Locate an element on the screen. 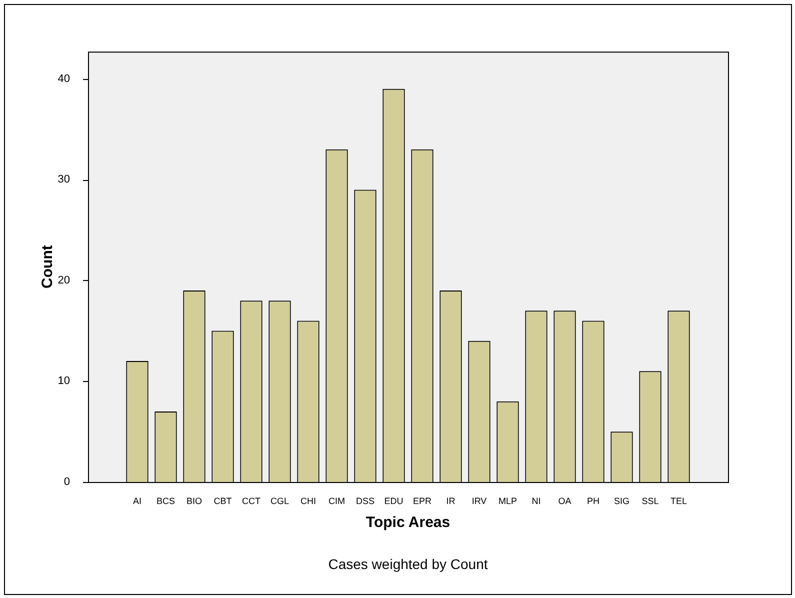 This screenshot has height=598, width=795. x-tick-label: CIM is located at coordinates (336, 501).